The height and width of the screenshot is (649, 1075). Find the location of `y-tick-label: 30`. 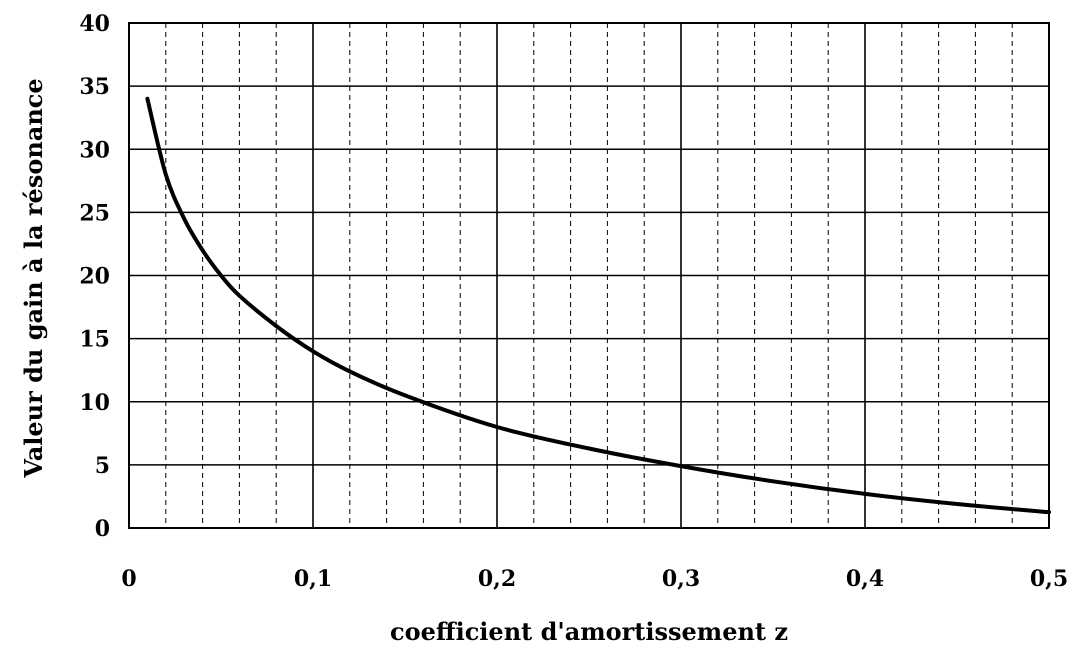

y-tick-label: 30 is located at coordinates (94, 150).